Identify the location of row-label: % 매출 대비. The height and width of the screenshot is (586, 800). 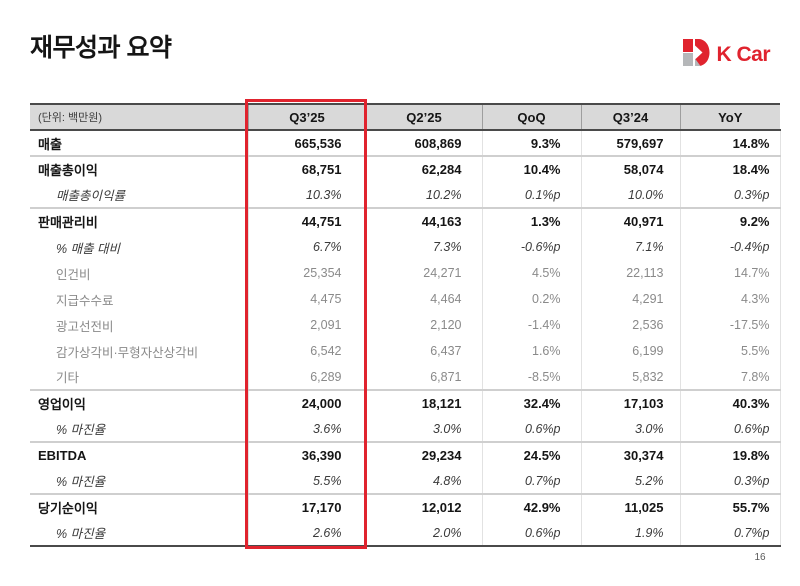
(88, 248).